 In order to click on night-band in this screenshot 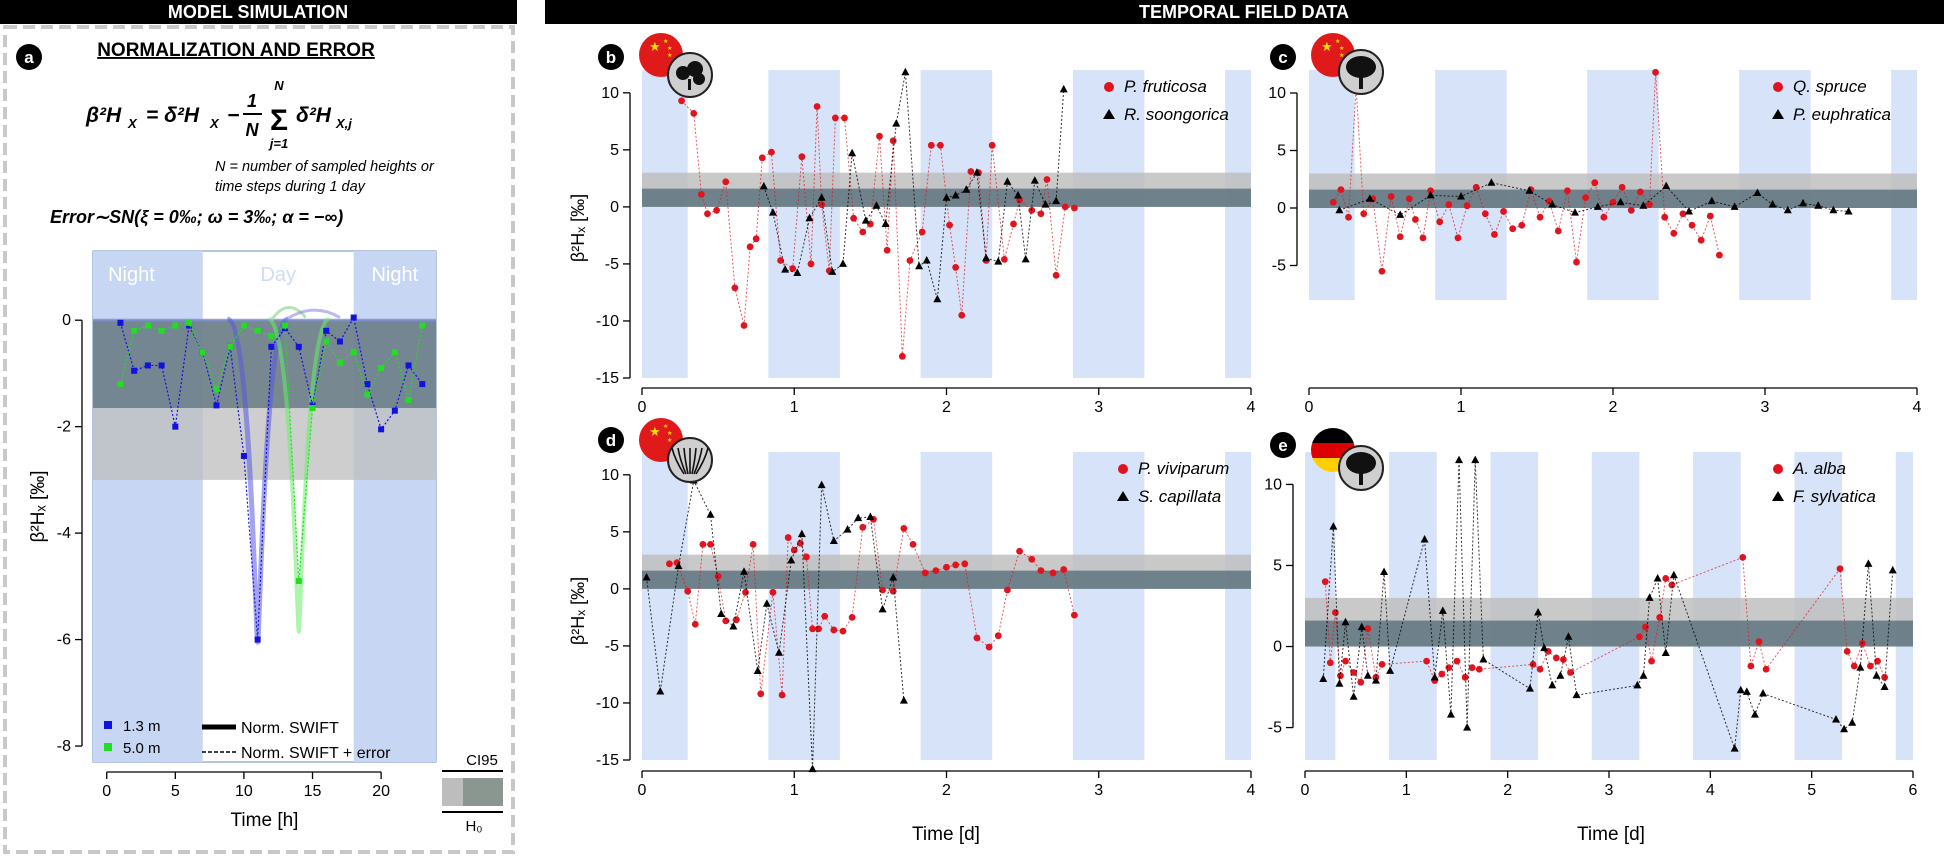, I will do `click(665, 224)`.